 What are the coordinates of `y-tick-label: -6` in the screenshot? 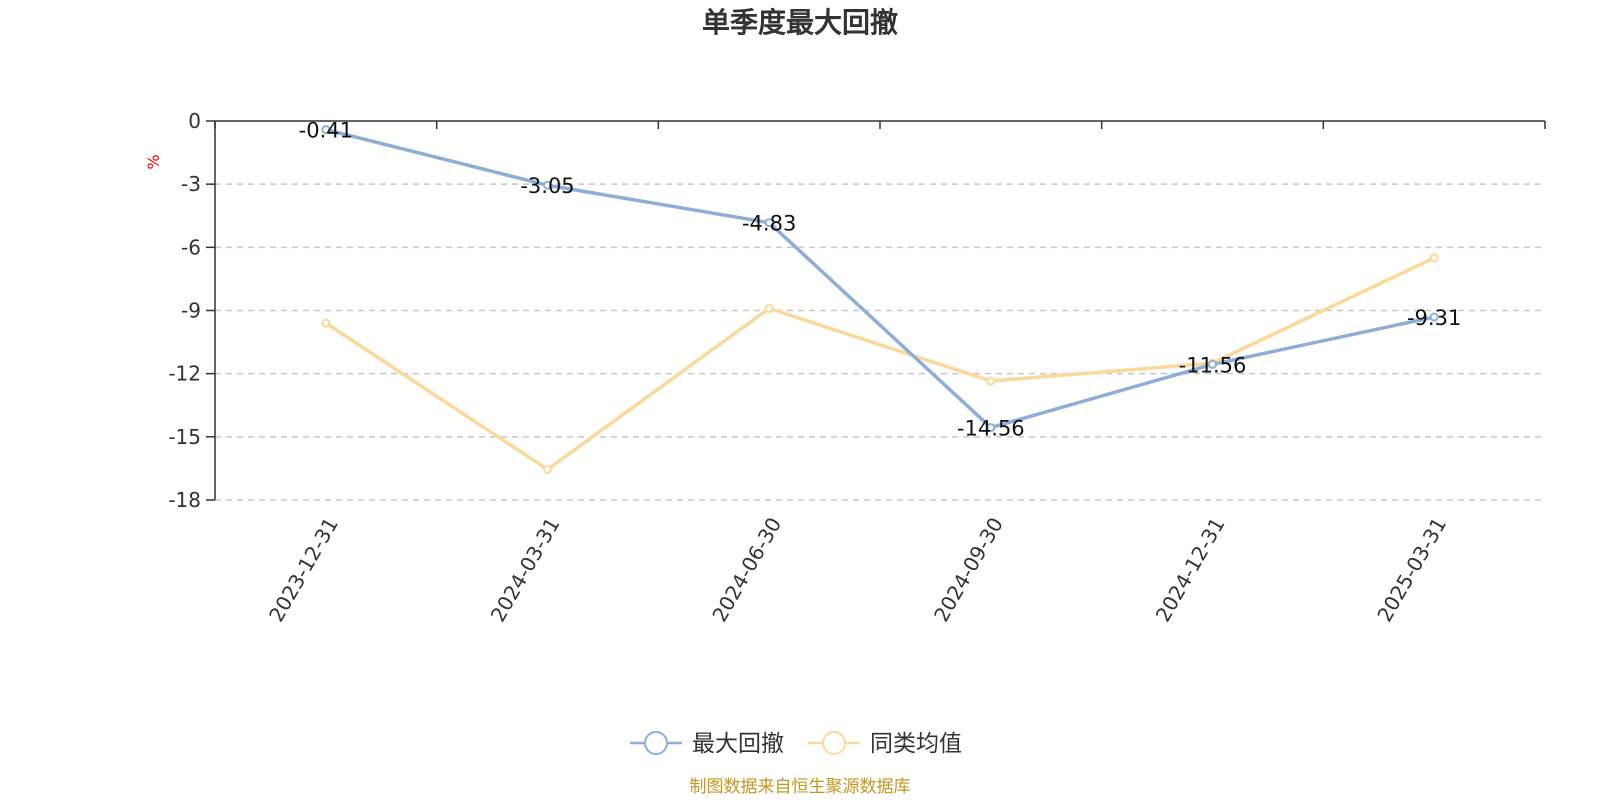 It's located at (191, 247).